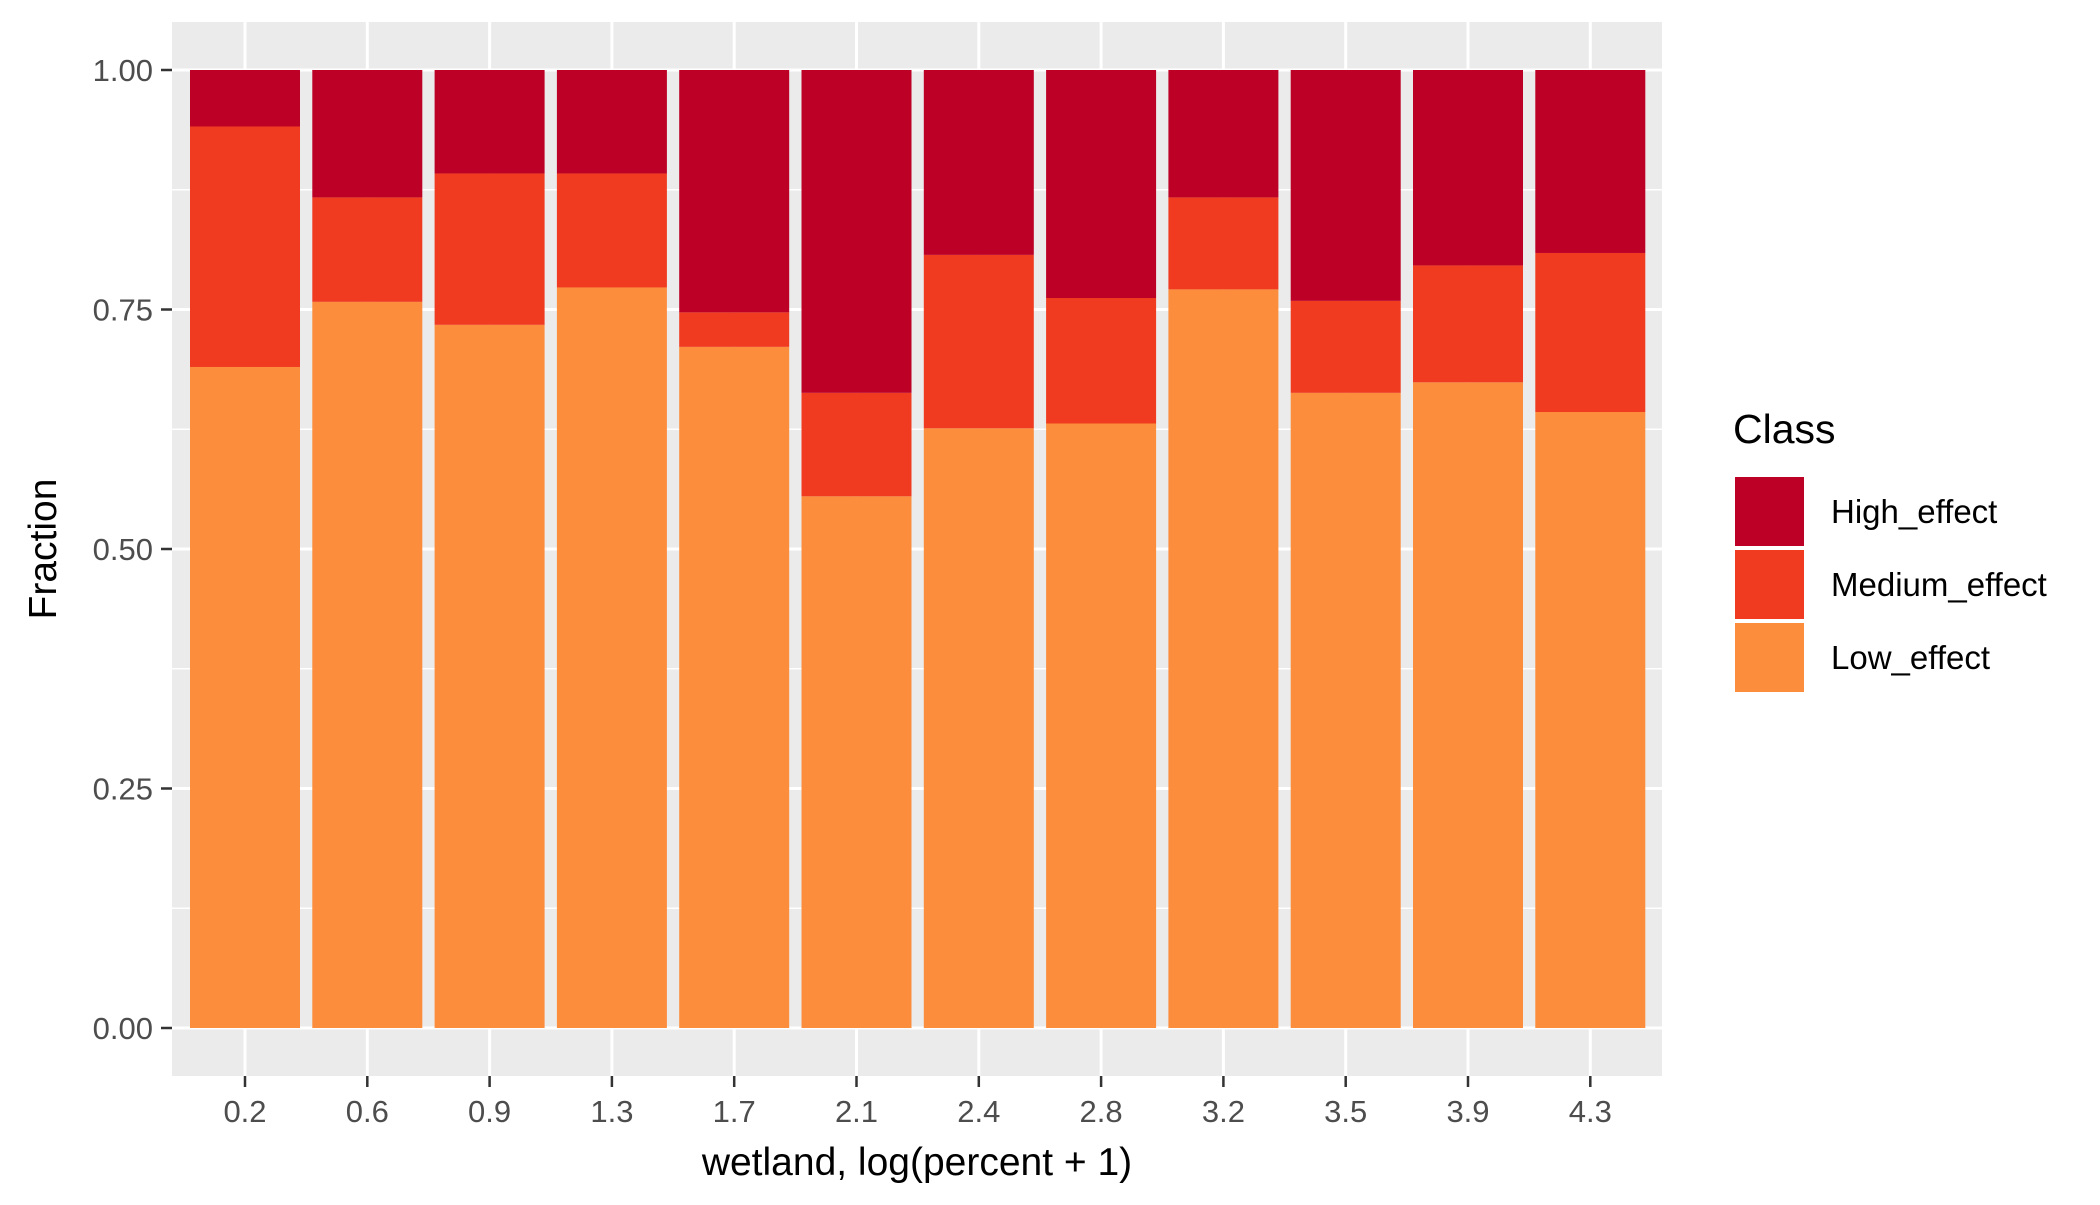  Describe the element at coordinates (734, 1111) in the screenshot. I see `x-tick-label: 1.7` at that location.